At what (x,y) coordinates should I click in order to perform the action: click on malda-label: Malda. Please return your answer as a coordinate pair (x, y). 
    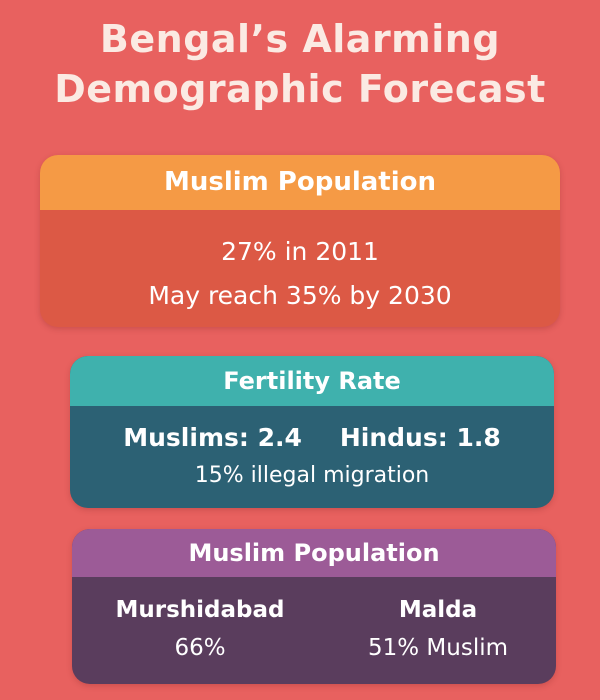
    Looking at the image, I should click on (438, 610).